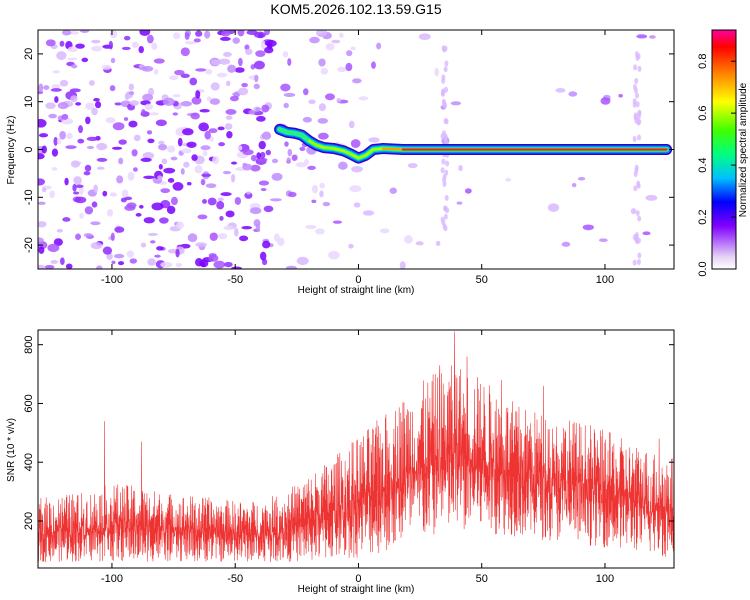 The height and width of the screenshot is (600, 750). What do you see at coordinates (11, 150) in the screenshot?
I see `heatmap-y-axis-label: Frequency (Hz)` at bounding box center [11, 150].